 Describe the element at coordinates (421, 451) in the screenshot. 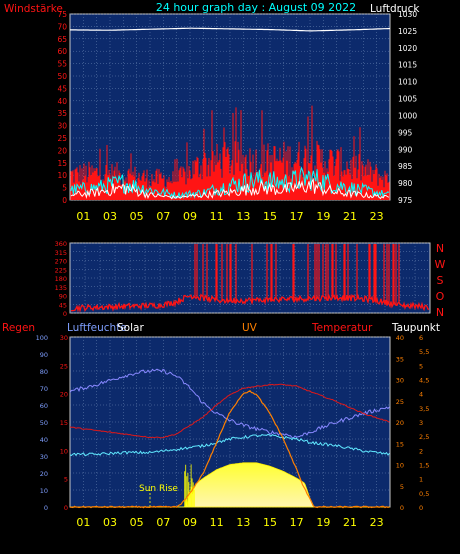

I see `uv-tick-label: 2` at that location.